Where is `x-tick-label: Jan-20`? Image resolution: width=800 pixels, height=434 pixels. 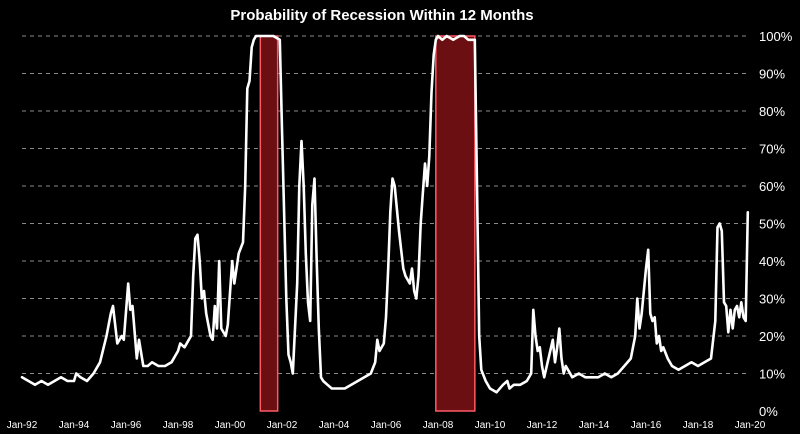
x-tick-label: Jan-20 is located at coordinates (750, 425).